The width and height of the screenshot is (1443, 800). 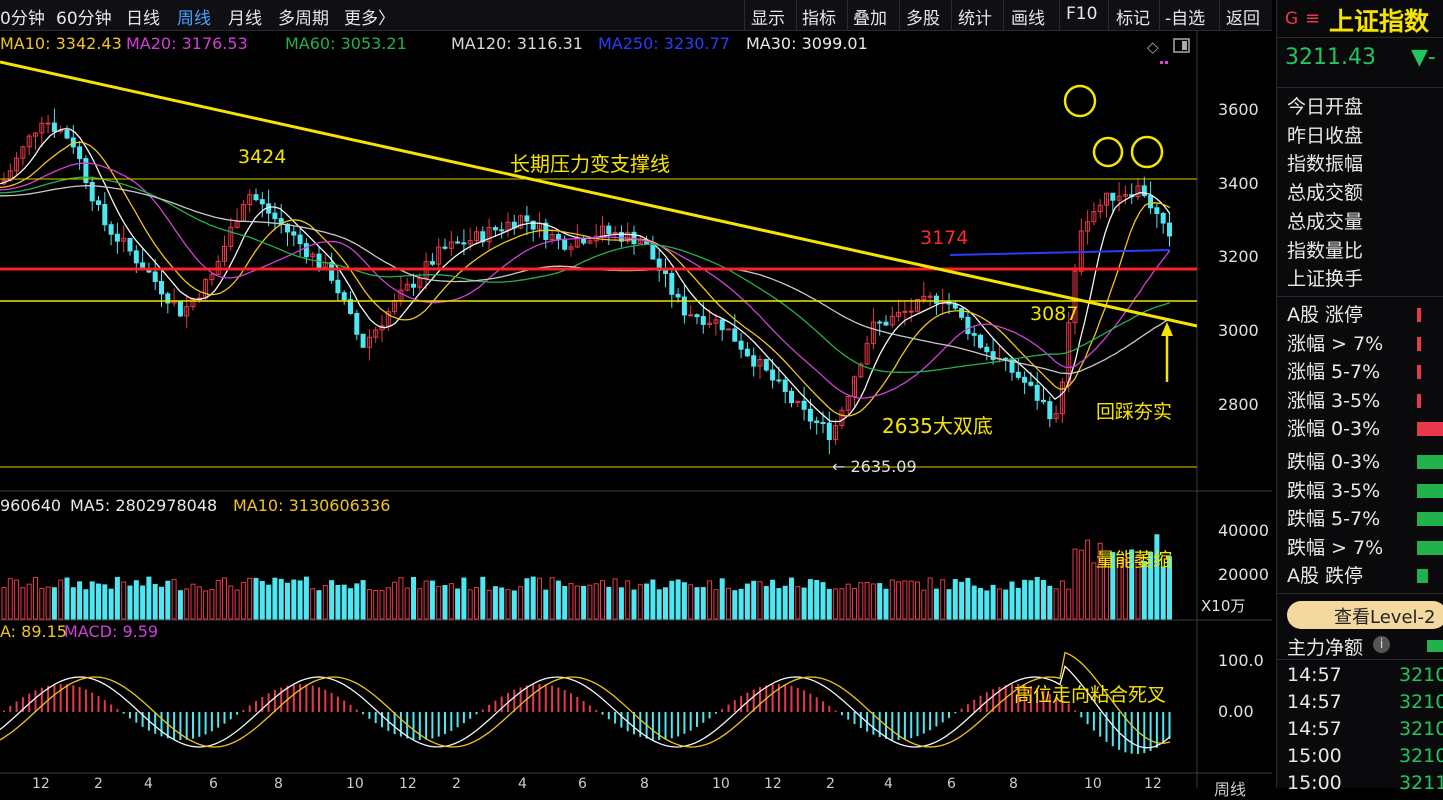 What do you see at coordinates (1230, 789) in the screenshot?
I see `x-period-label: 周线` at bounding box center [1230, 789].